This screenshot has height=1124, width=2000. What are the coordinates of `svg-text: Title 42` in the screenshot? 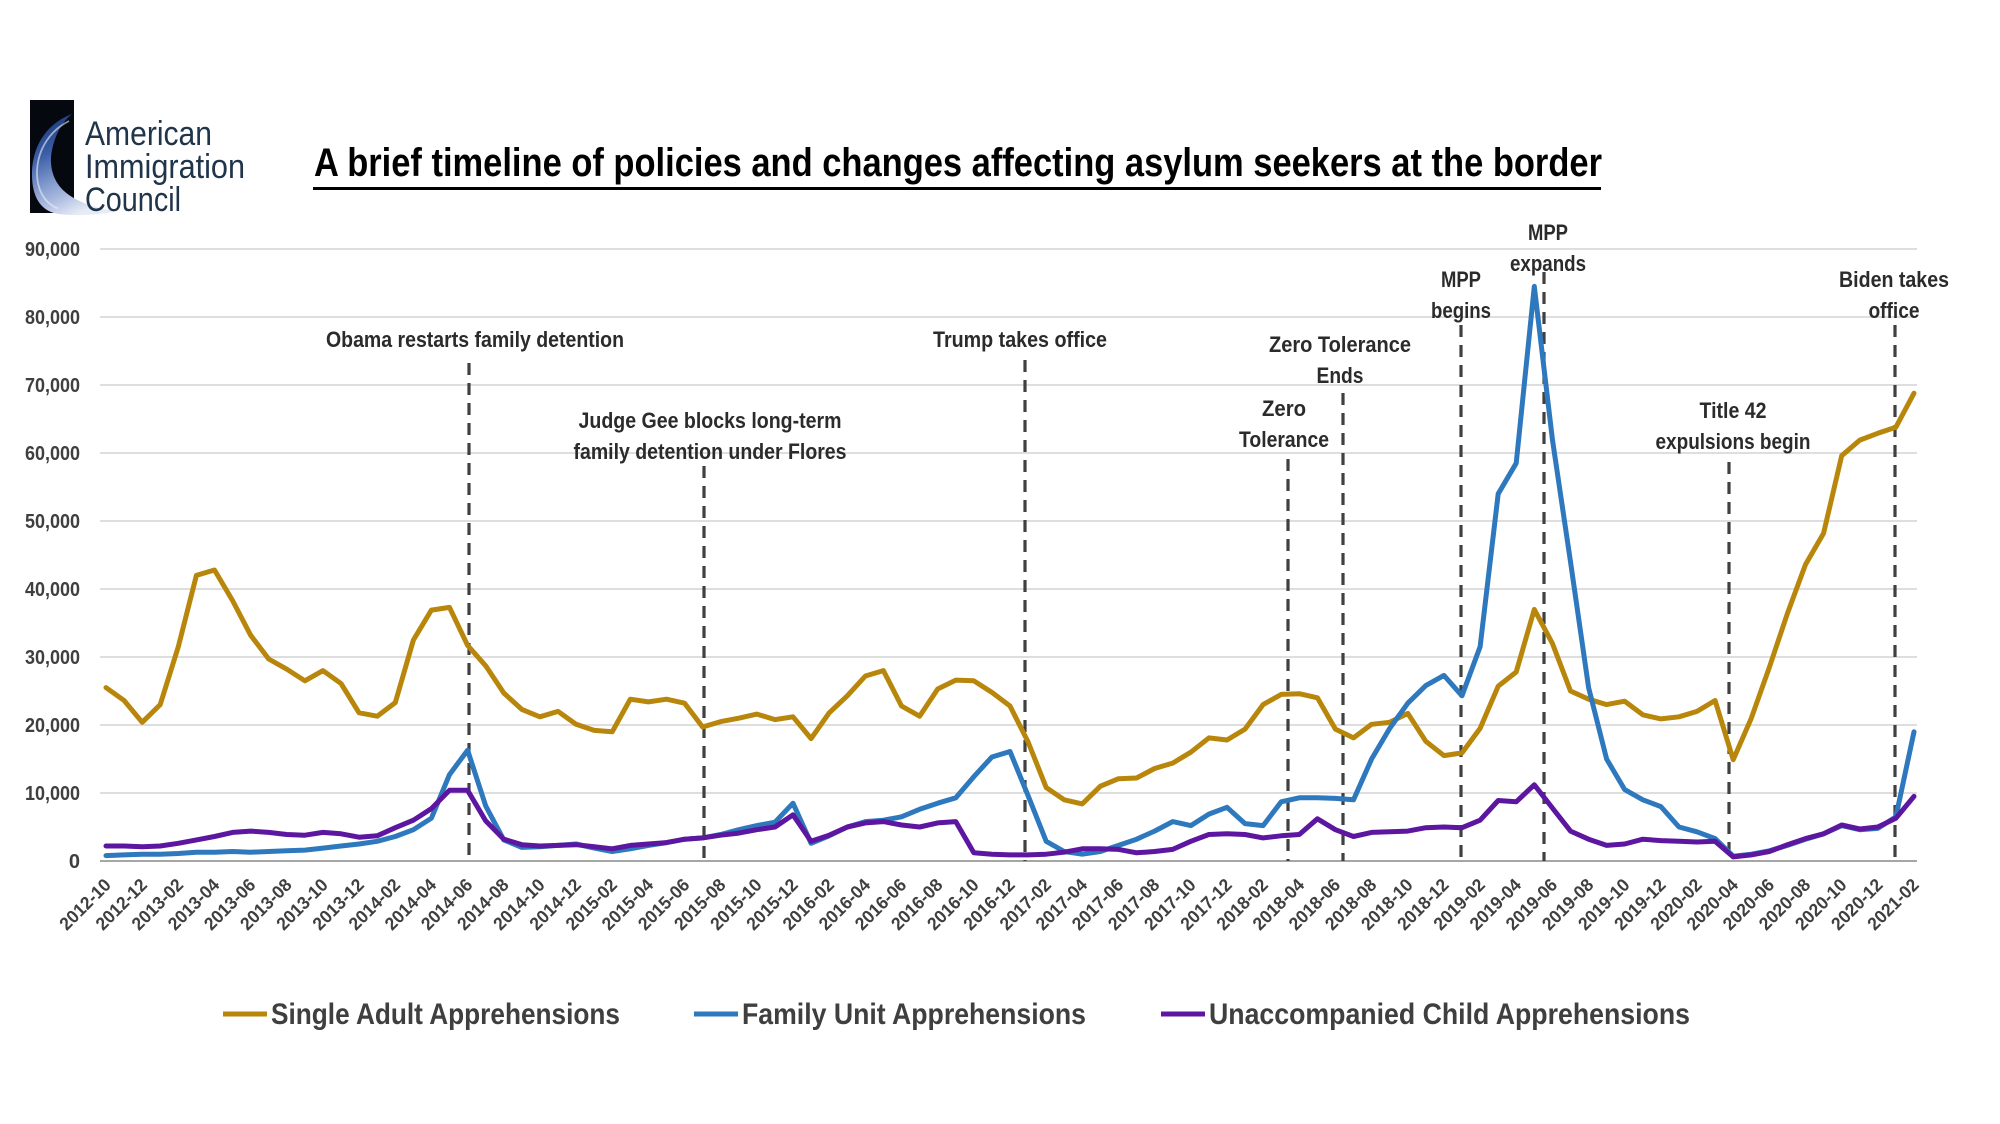 It's located at (1733, 410).